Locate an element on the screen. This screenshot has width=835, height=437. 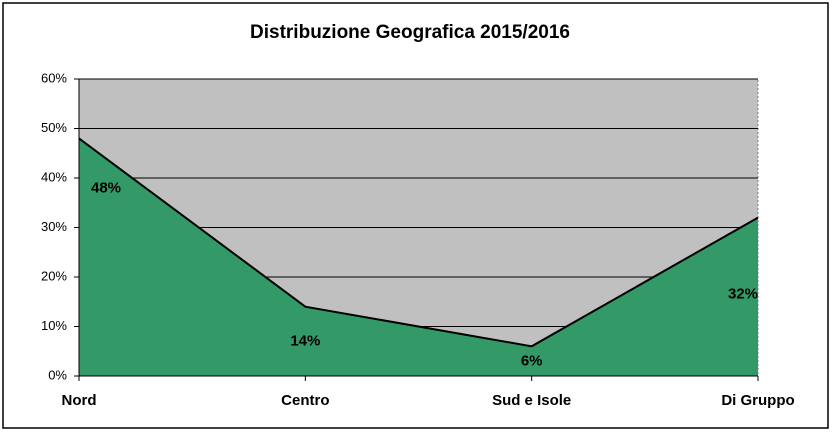
value-label: 32% is located at coordinates (743, 294).